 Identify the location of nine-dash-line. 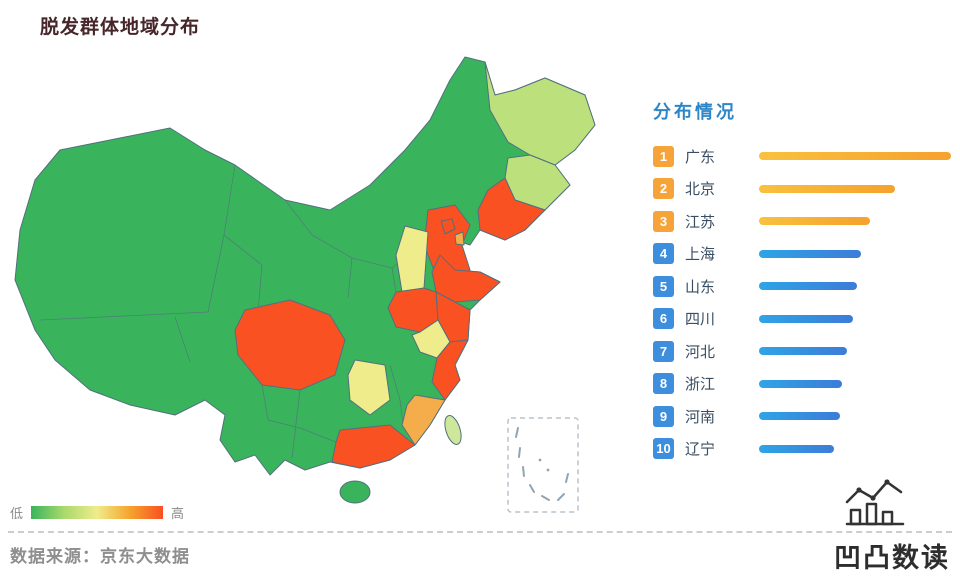
(542, 464).